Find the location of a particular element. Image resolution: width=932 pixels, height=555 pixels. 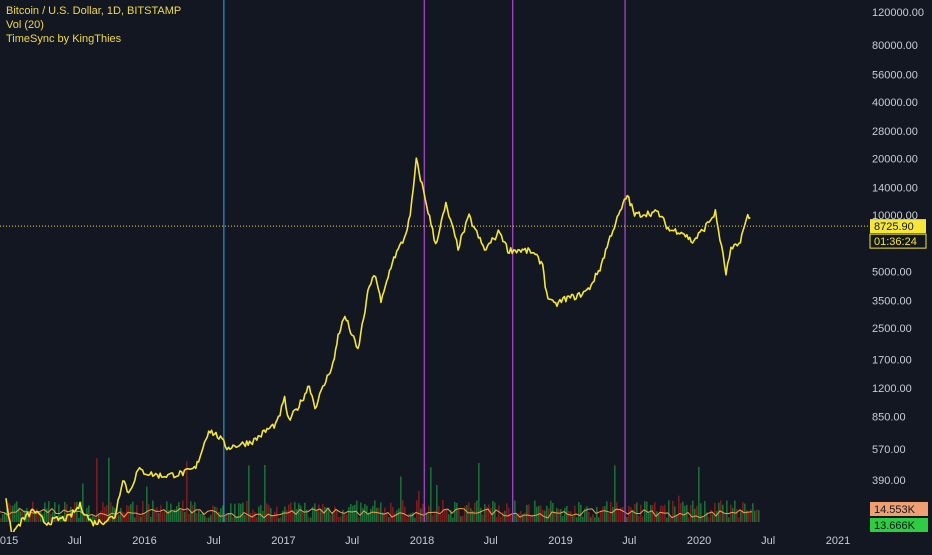

symbol-title: Bitcoin / U.S. Dollar, 1D, BITSTAMP is located at coordinates (94, 11).